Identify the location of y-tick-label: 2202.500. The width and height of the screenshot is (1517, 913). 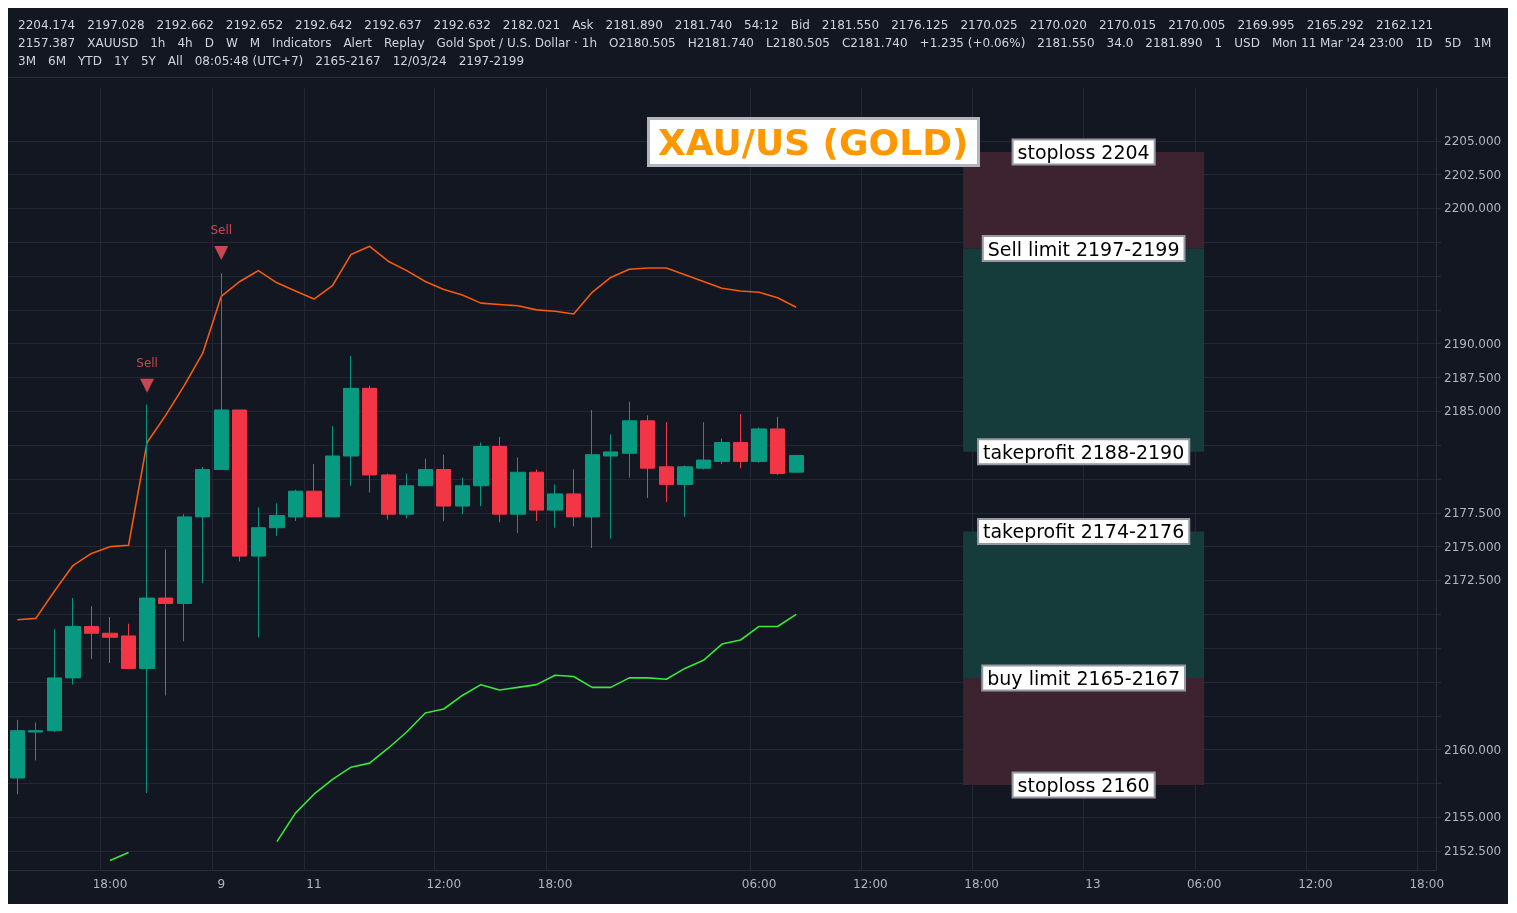
(1473, 174).